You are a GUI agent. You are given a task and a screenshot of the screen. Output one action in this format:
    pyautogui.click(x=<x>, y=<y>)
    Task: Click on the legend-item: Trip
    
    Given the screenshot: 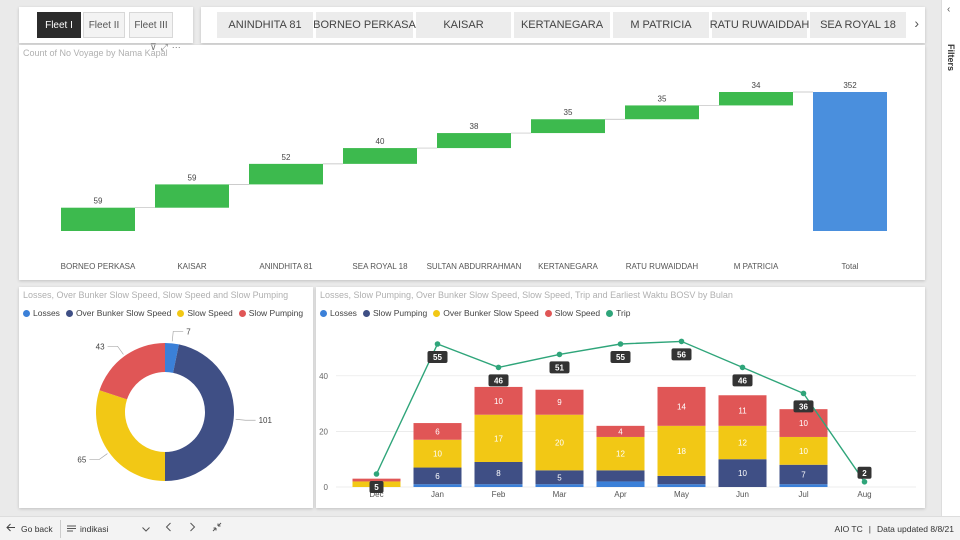 What is the action you would take?
    pyautogui.click(x=618, y=313)
    